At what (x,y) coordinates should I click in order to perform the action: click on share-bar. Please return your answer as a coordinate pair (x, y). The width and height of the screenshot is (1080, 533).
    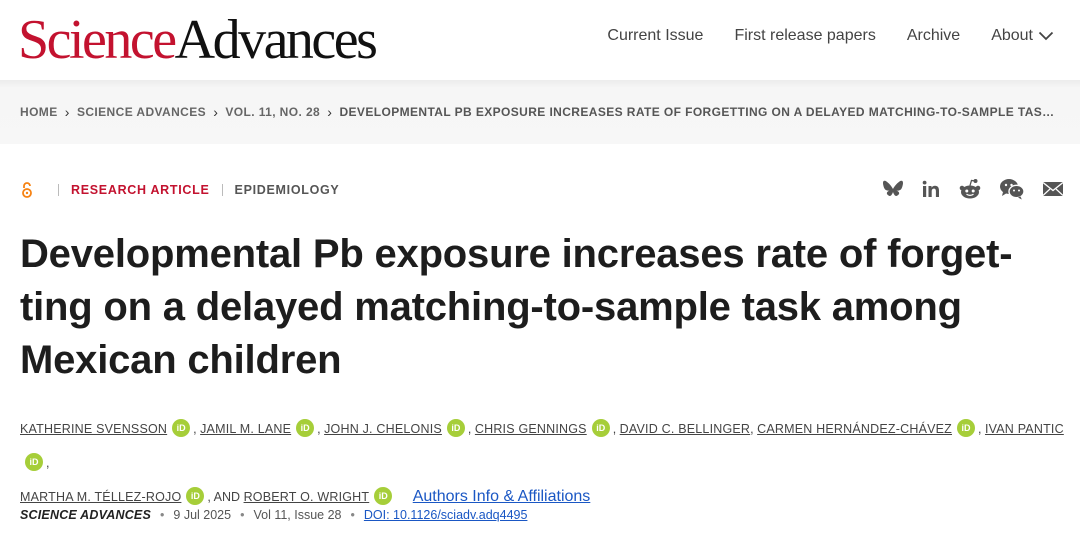
    Looking at the image, I should click on (973, 189).